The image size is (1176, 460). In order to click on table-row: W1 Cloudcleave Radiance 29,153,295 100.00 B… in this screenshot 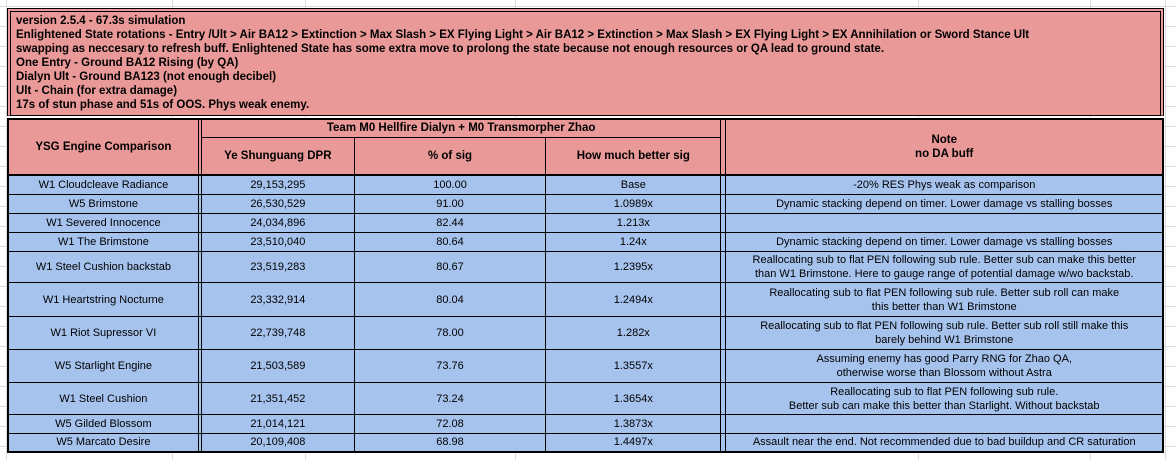, I will do `click(585, 184)`.